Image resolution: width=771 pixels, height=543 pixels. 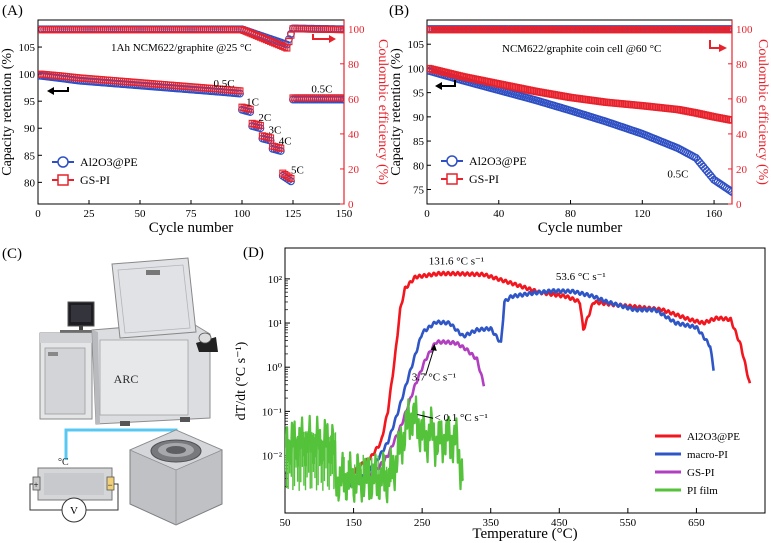 What do you see at coordinates (581, 65) in the screenshot?
I see `panel-b-axis-arrows` at bounding box center [581, 65].